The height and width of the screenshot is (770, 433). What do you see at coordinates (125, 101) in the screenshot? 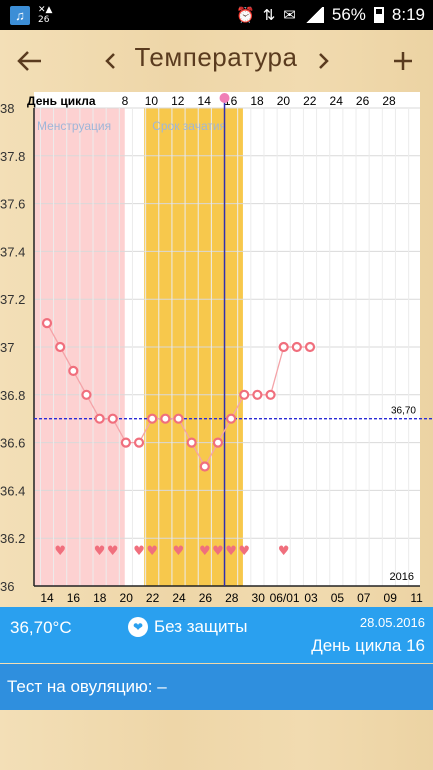
I see `top-tick-label: 8` at bounding box center [125, 101].